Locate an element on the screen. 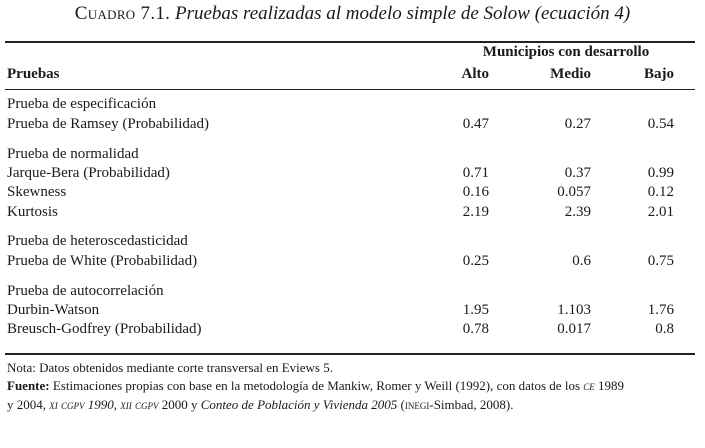 This screenshot has width=705, height=448. cell-alto: 0.25 is located at coordinates (475, 261).